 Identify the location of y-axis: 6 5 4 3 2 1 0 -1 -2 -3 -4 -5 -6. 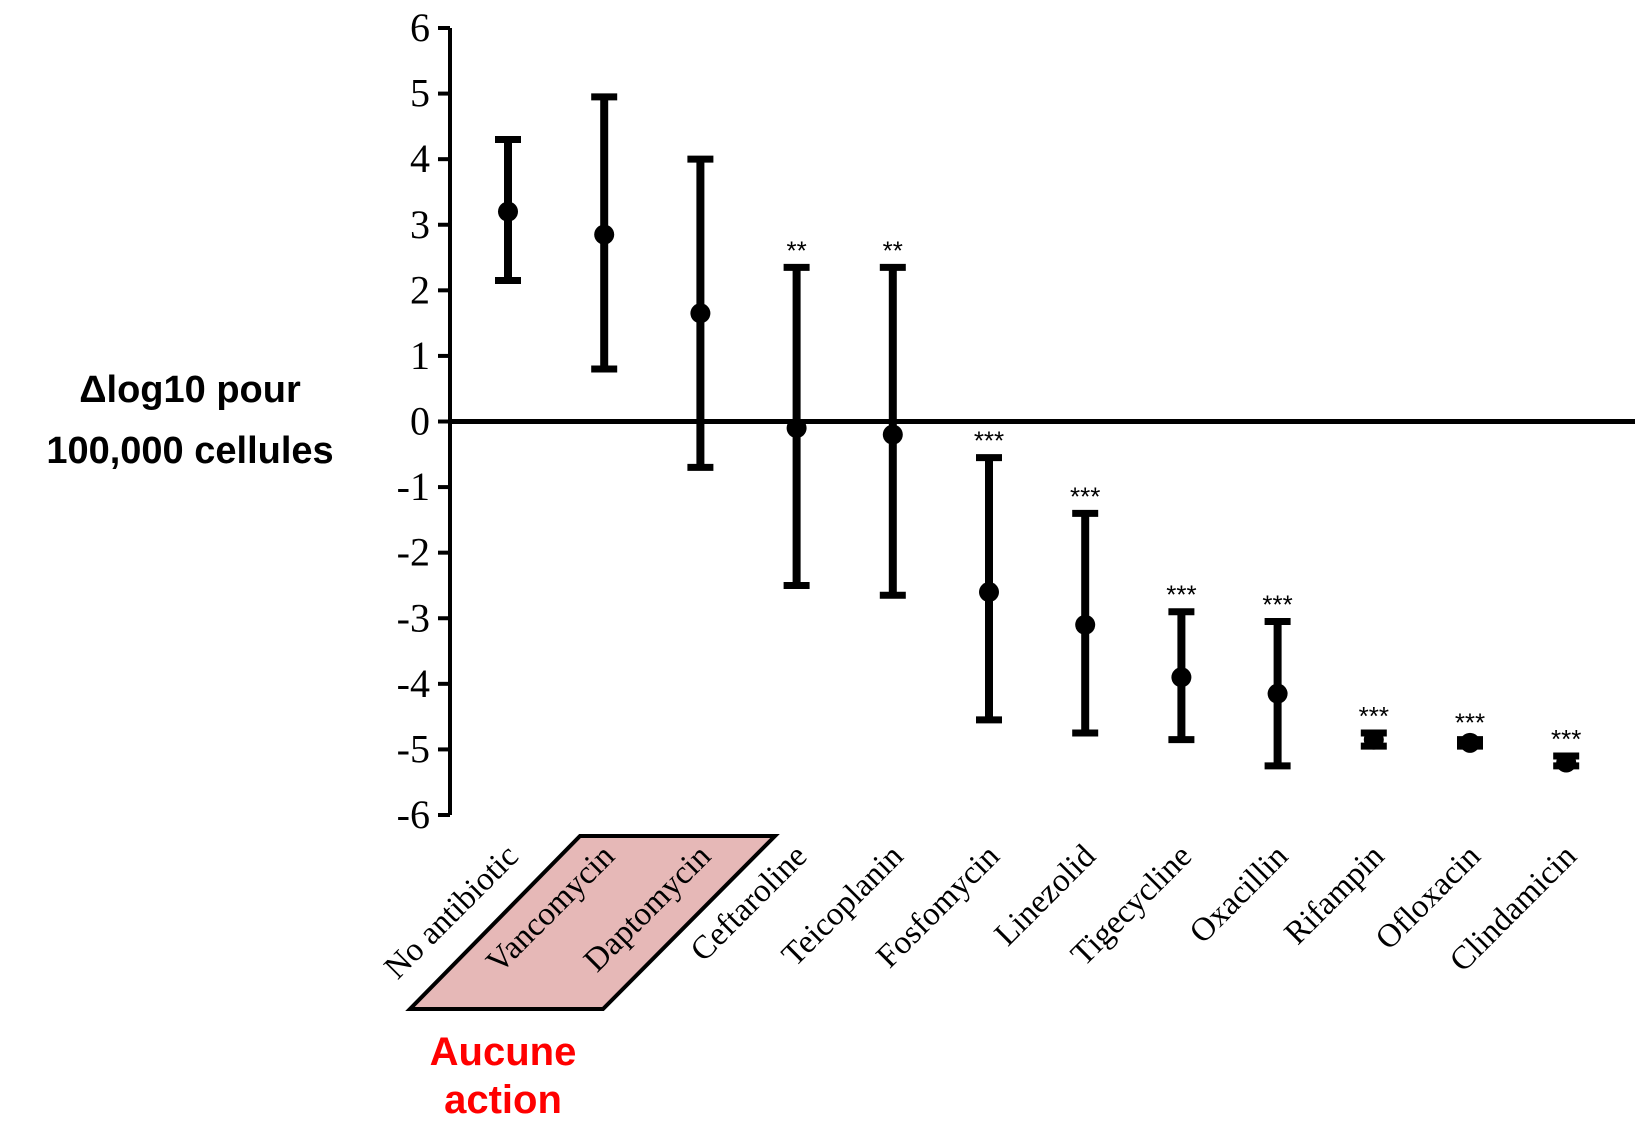
(424, 421).